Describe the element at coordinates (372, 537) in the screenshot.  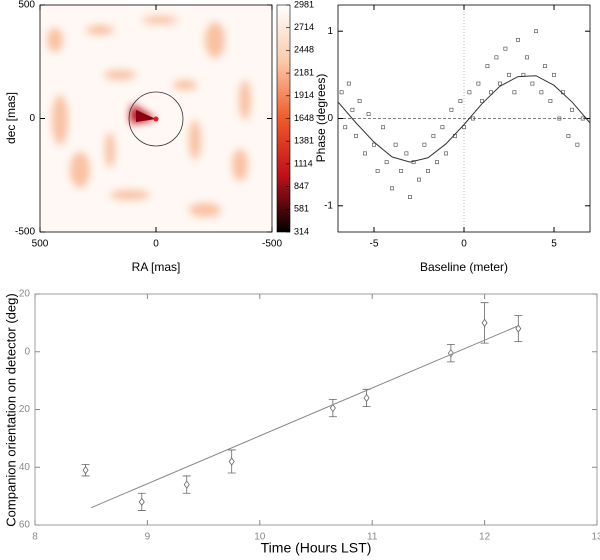
I see `x-tick-label: 11` at that location.